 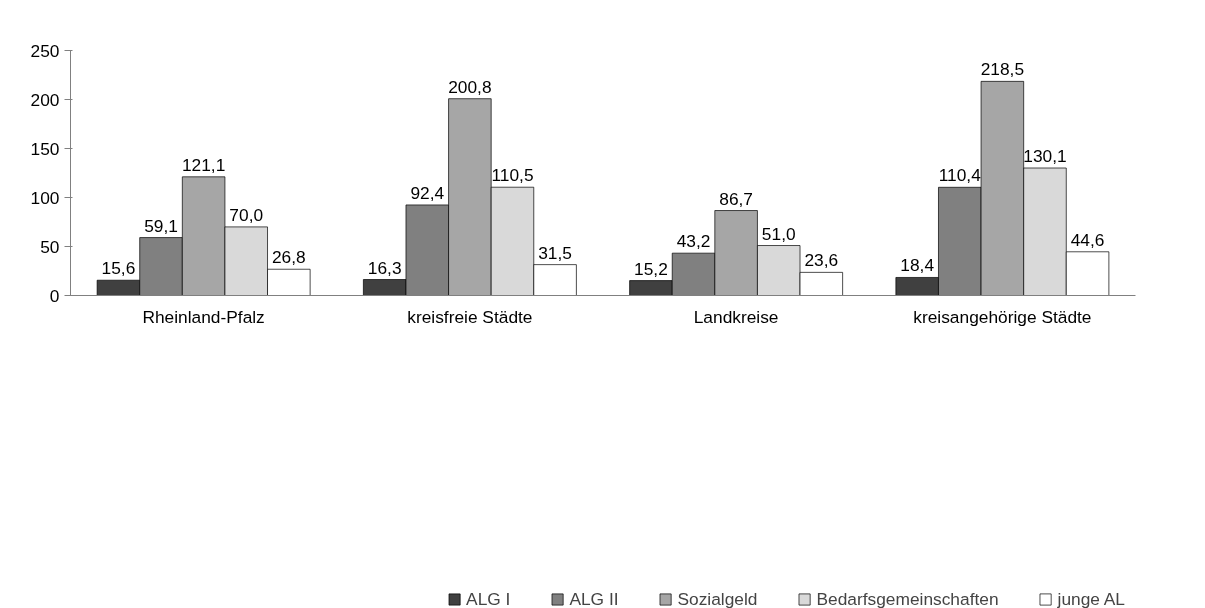 I want to click on data-label: 92,4, so click(x=427, y=192).